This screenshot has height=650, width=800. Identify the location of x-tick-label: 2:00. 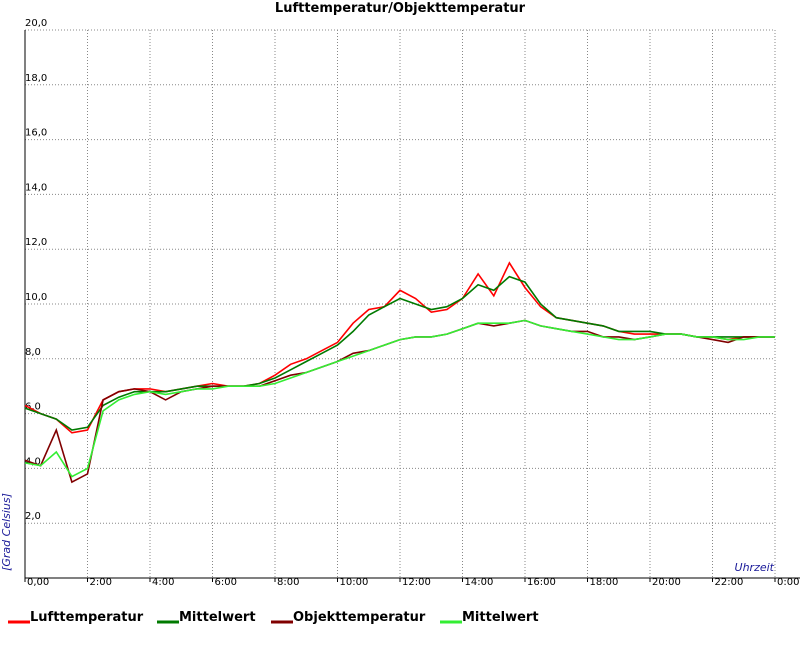
(101, 582).